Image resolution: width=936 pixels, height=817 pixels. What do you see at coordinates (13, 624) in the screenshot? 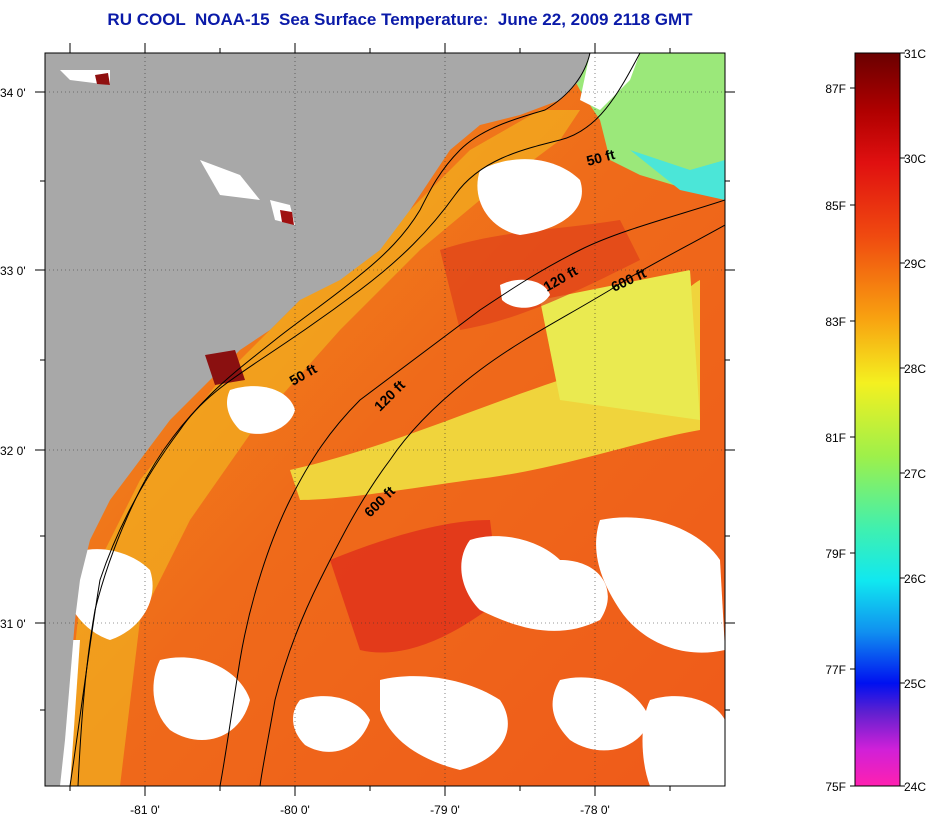
I see `latitude-label: 31 0'` at bounding box center [13, 624].